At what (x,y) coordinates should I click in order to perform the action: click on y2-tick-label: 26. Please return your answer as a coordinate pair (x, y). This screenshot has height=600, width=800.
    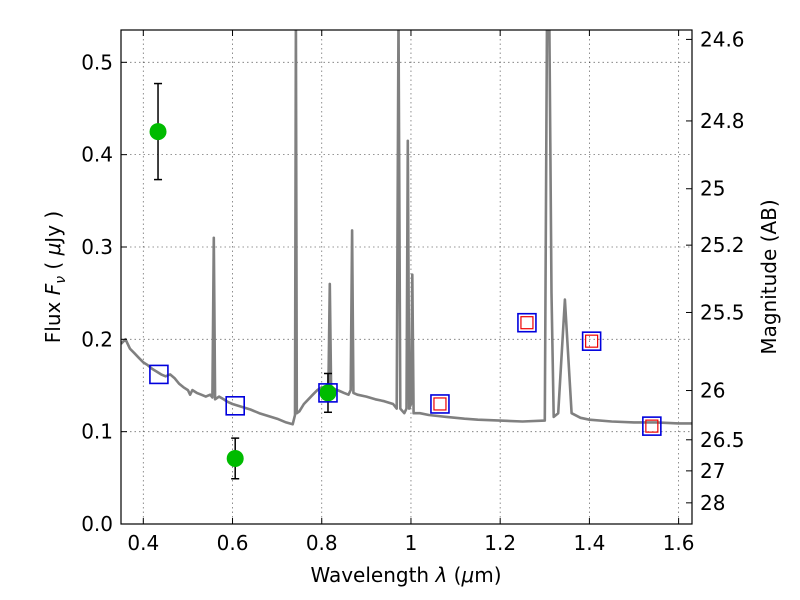
    Looking at the image, I should click on (712, 391).